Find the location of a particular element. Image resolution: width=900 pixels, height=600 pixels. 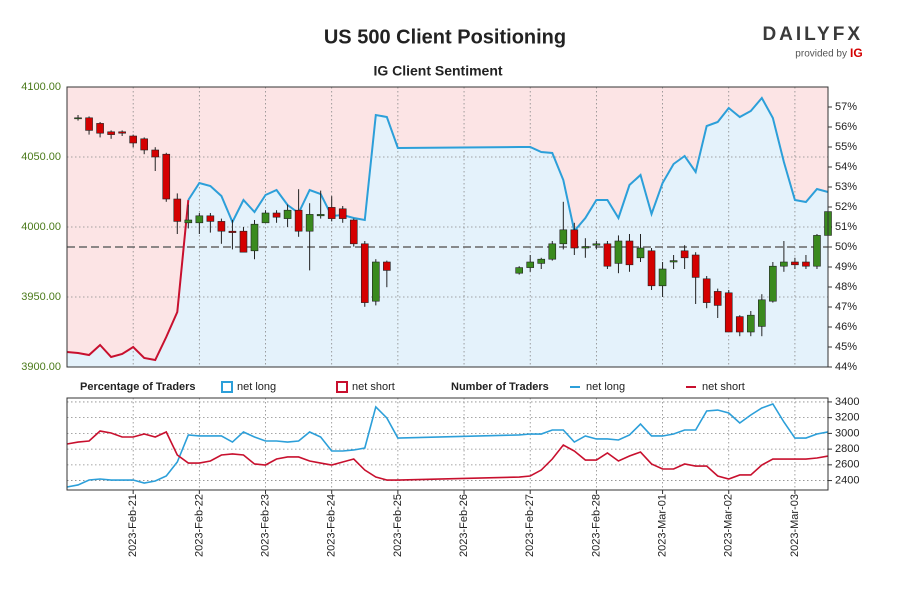

y2-tick-label: 54% is located at coordinates (846, 167).